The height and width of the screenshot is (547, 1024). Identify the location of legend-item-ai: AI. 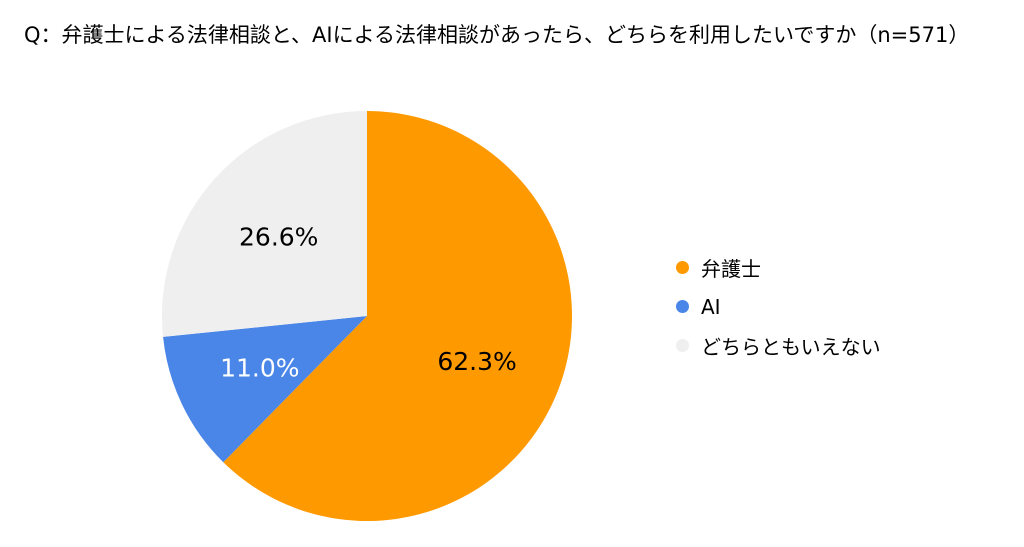
(778, 306).